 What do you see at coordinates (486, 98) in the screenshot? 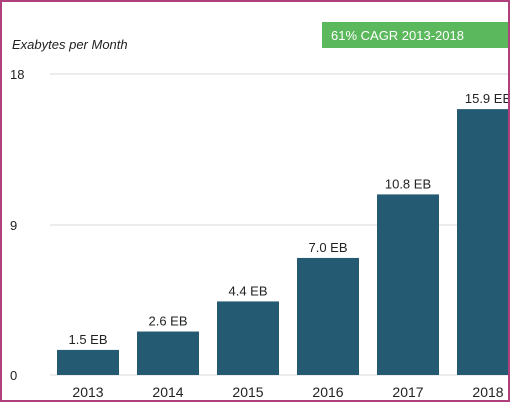
I see `data-label-2018: 15.9 EB` at bounding box center [486, 98].